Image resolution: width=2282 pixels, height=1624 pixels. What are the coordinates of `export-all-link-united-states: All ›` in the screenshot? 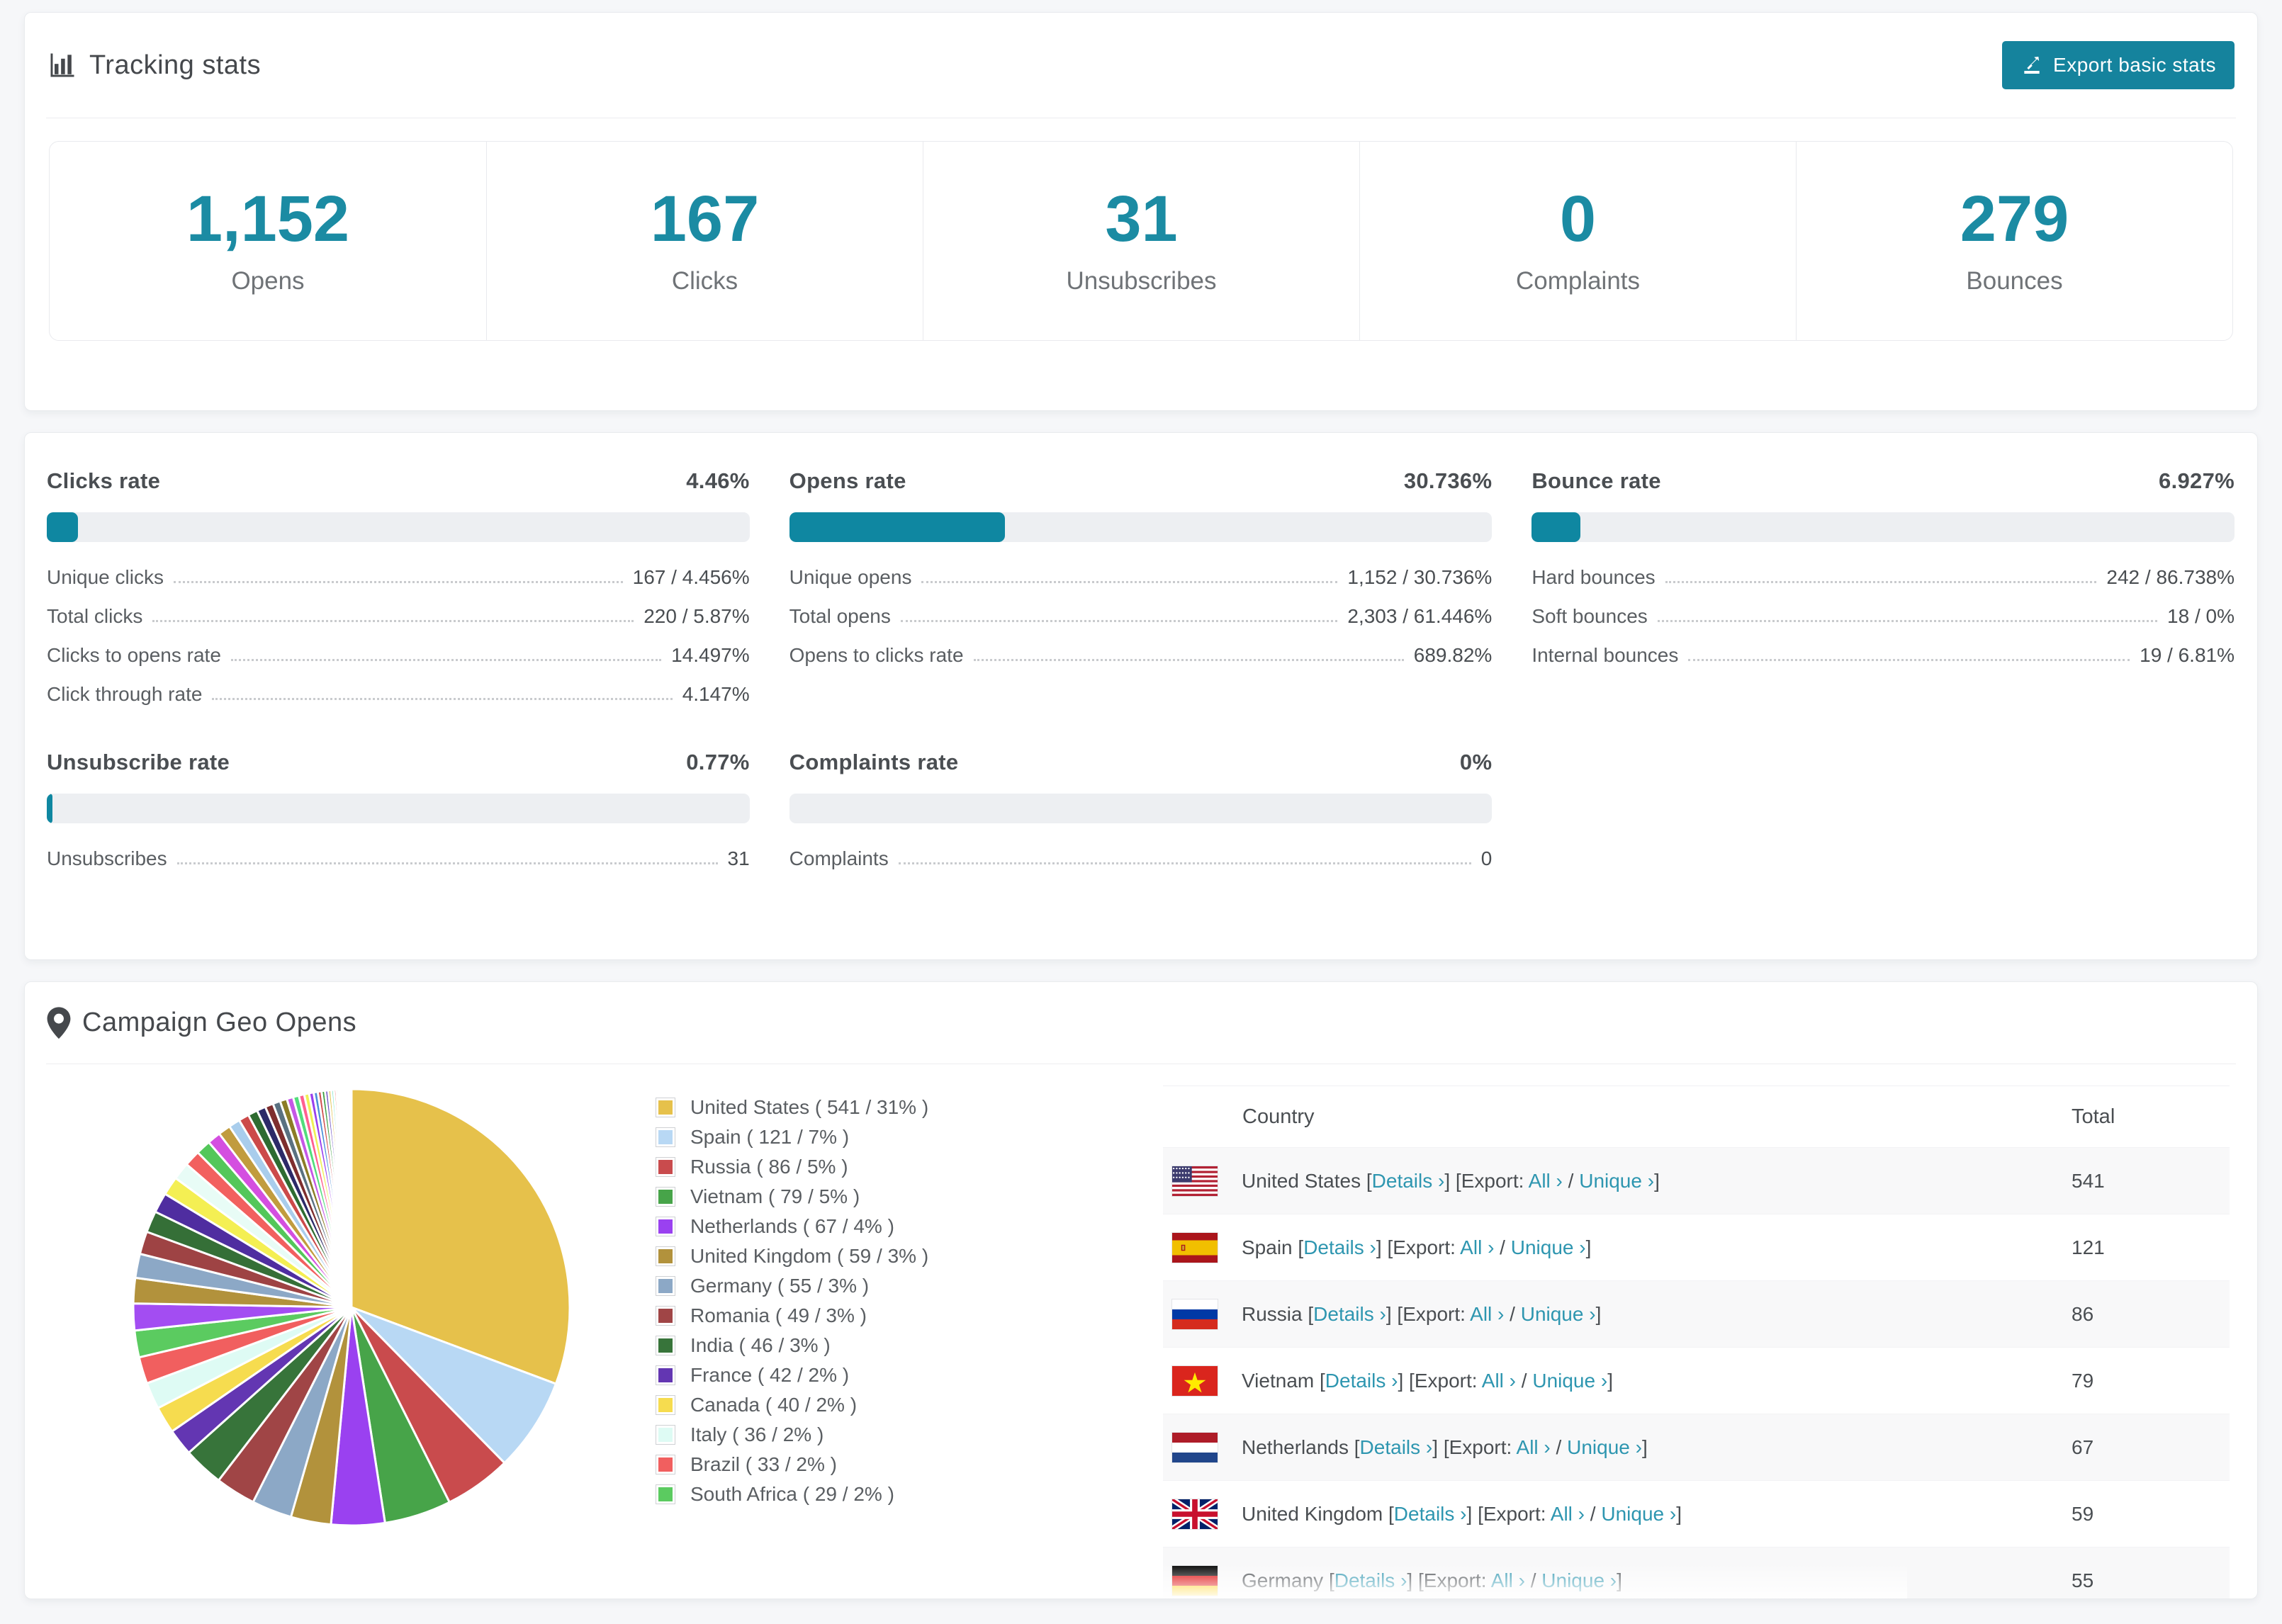 It's located at (1545, 1180).